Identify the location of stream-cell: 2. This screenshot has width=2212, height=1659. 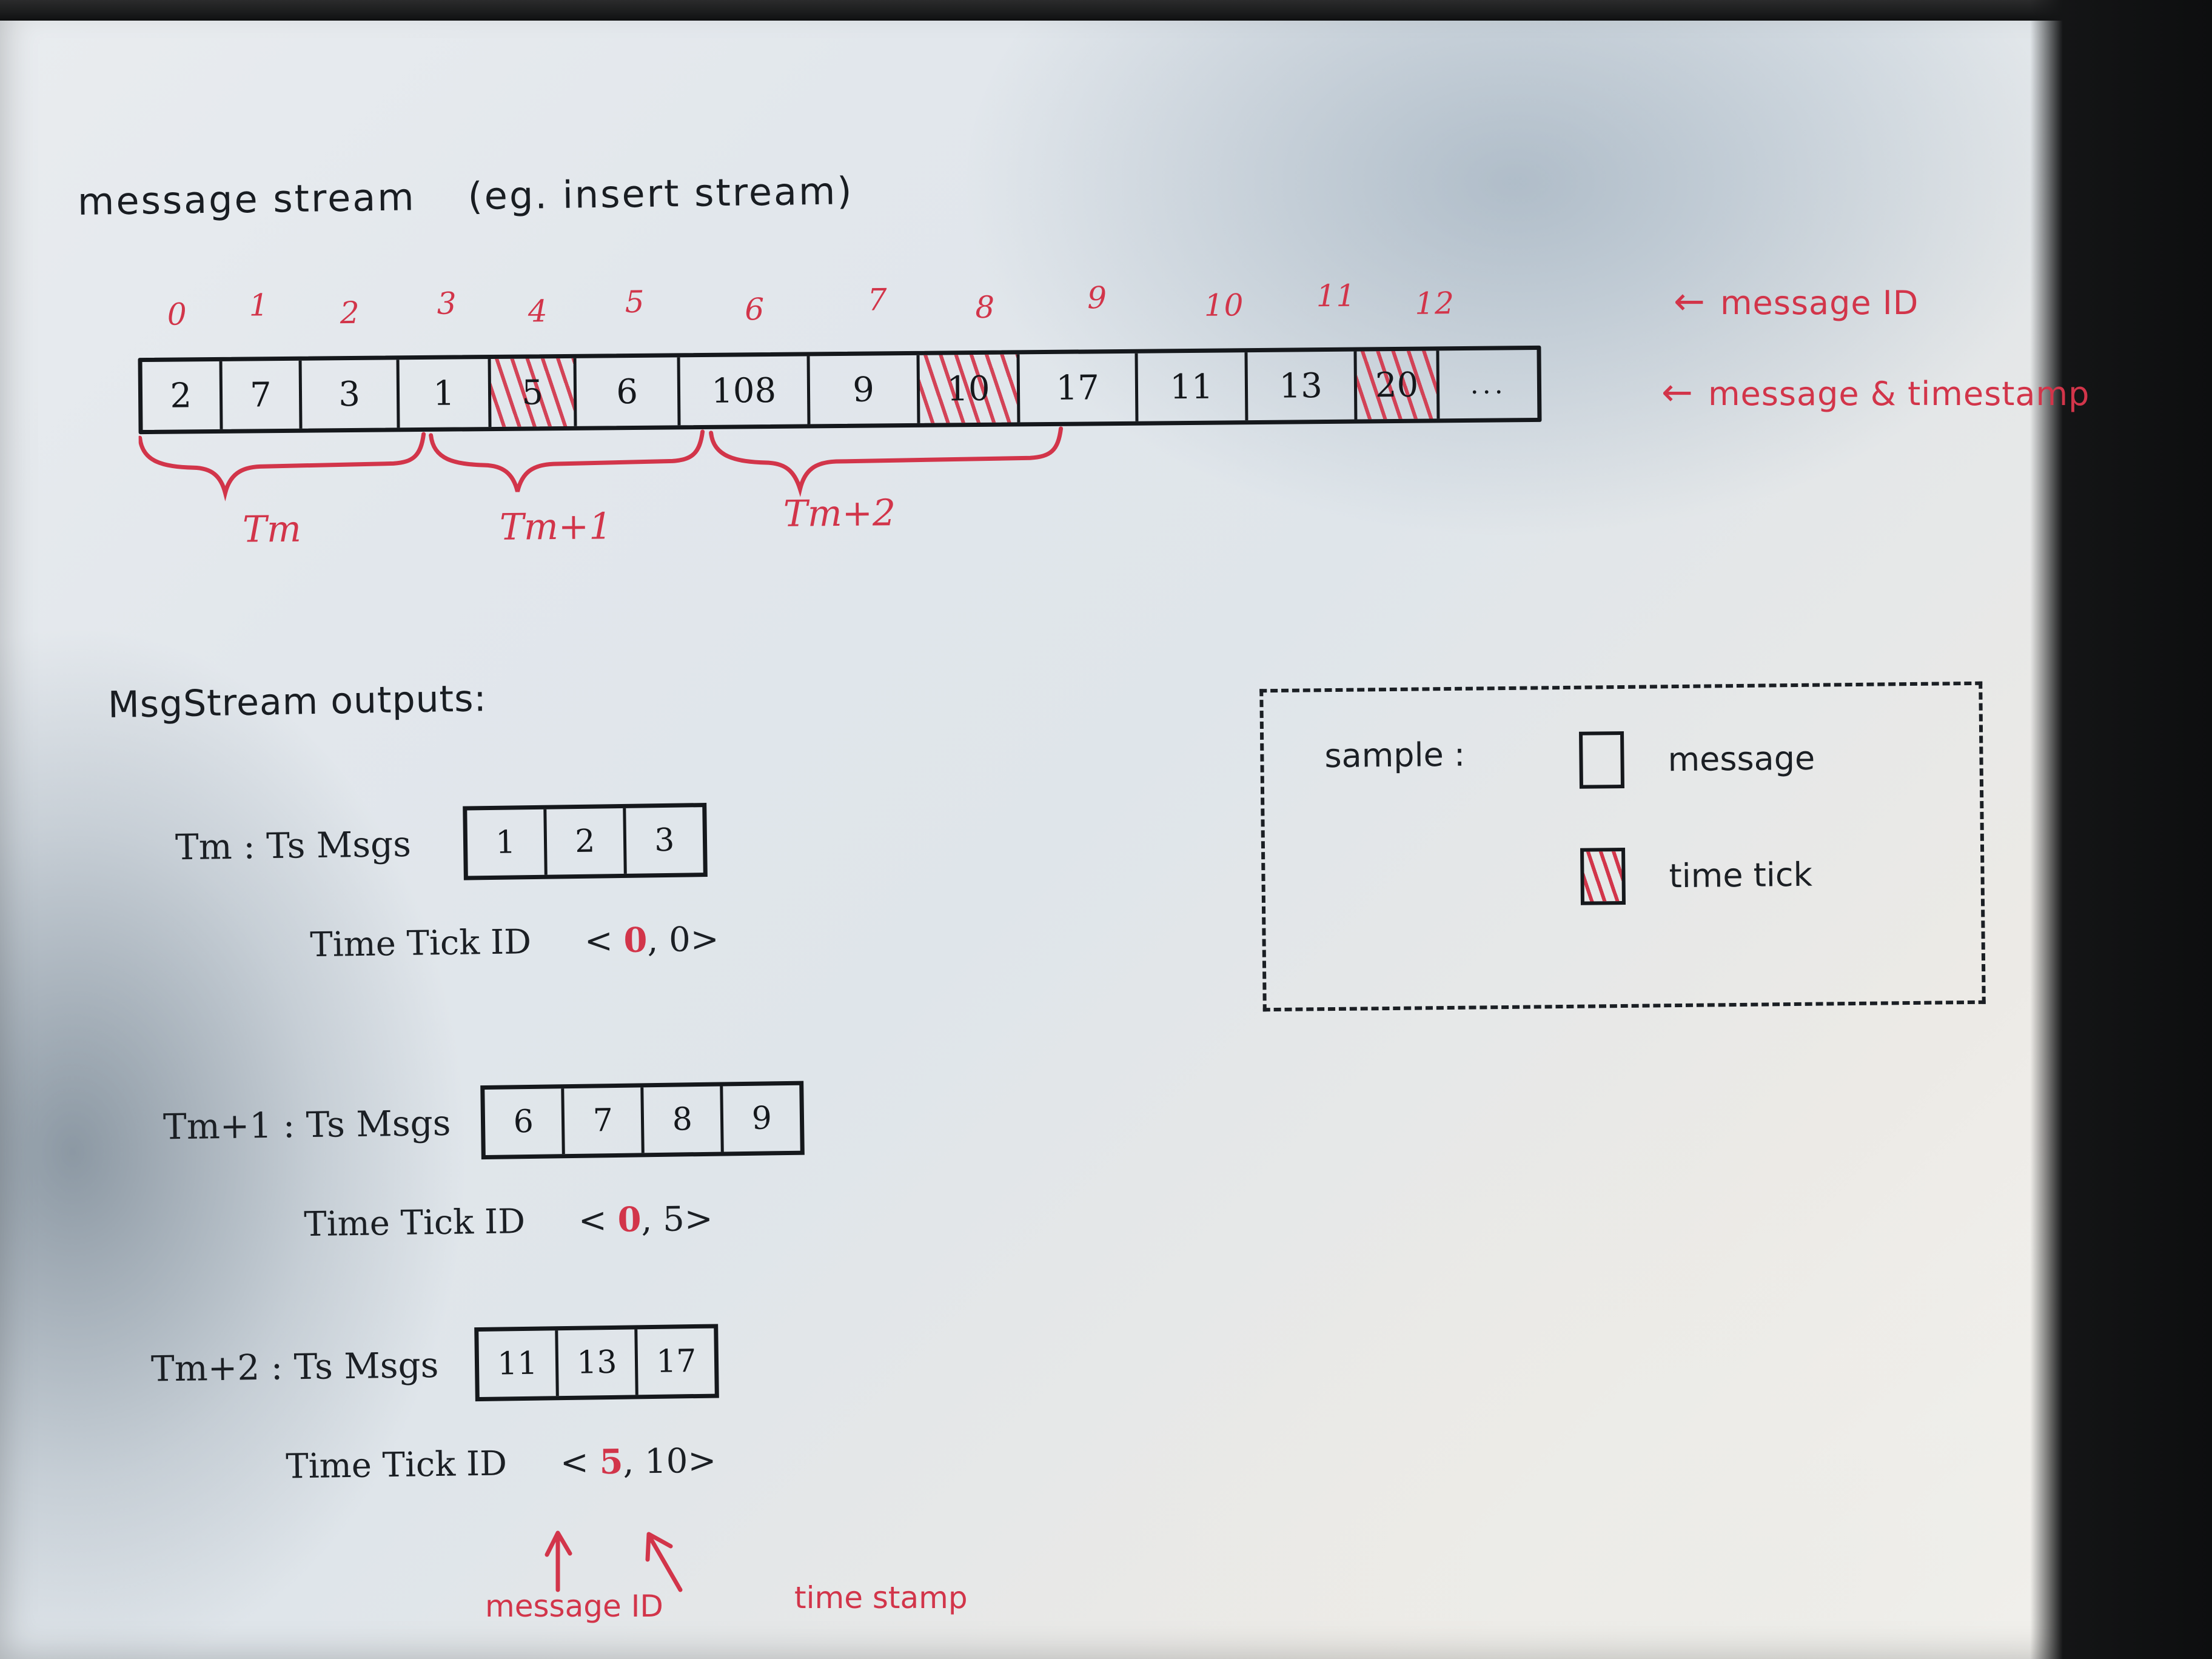
(182, 396).